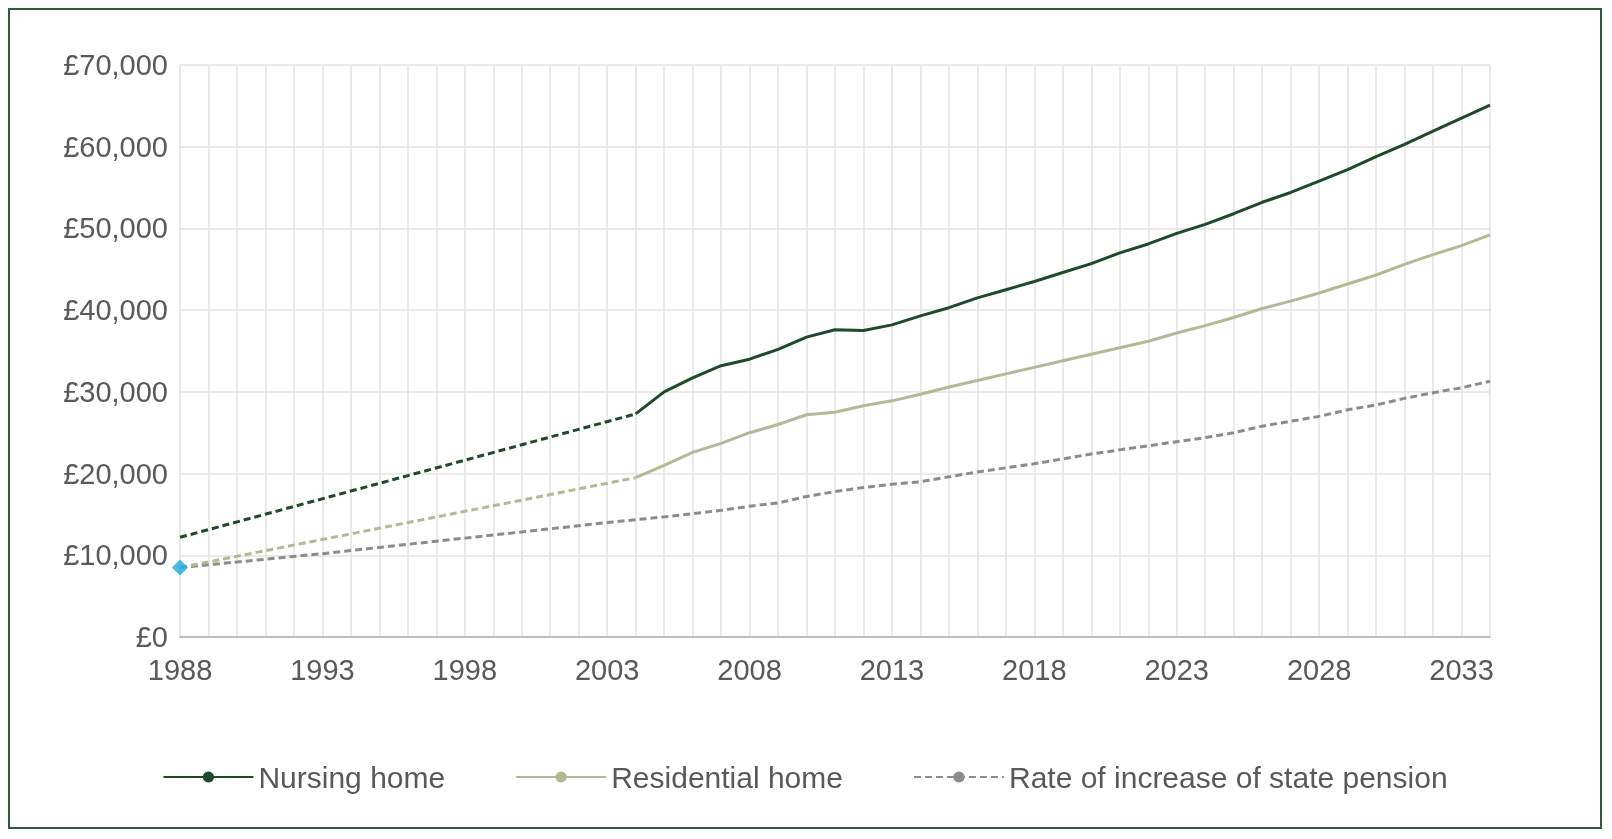  What do you see at coordinates (352, 777) in the screenshot?
I see `legend-label: Nursing home` at bounding box center [352, 777].